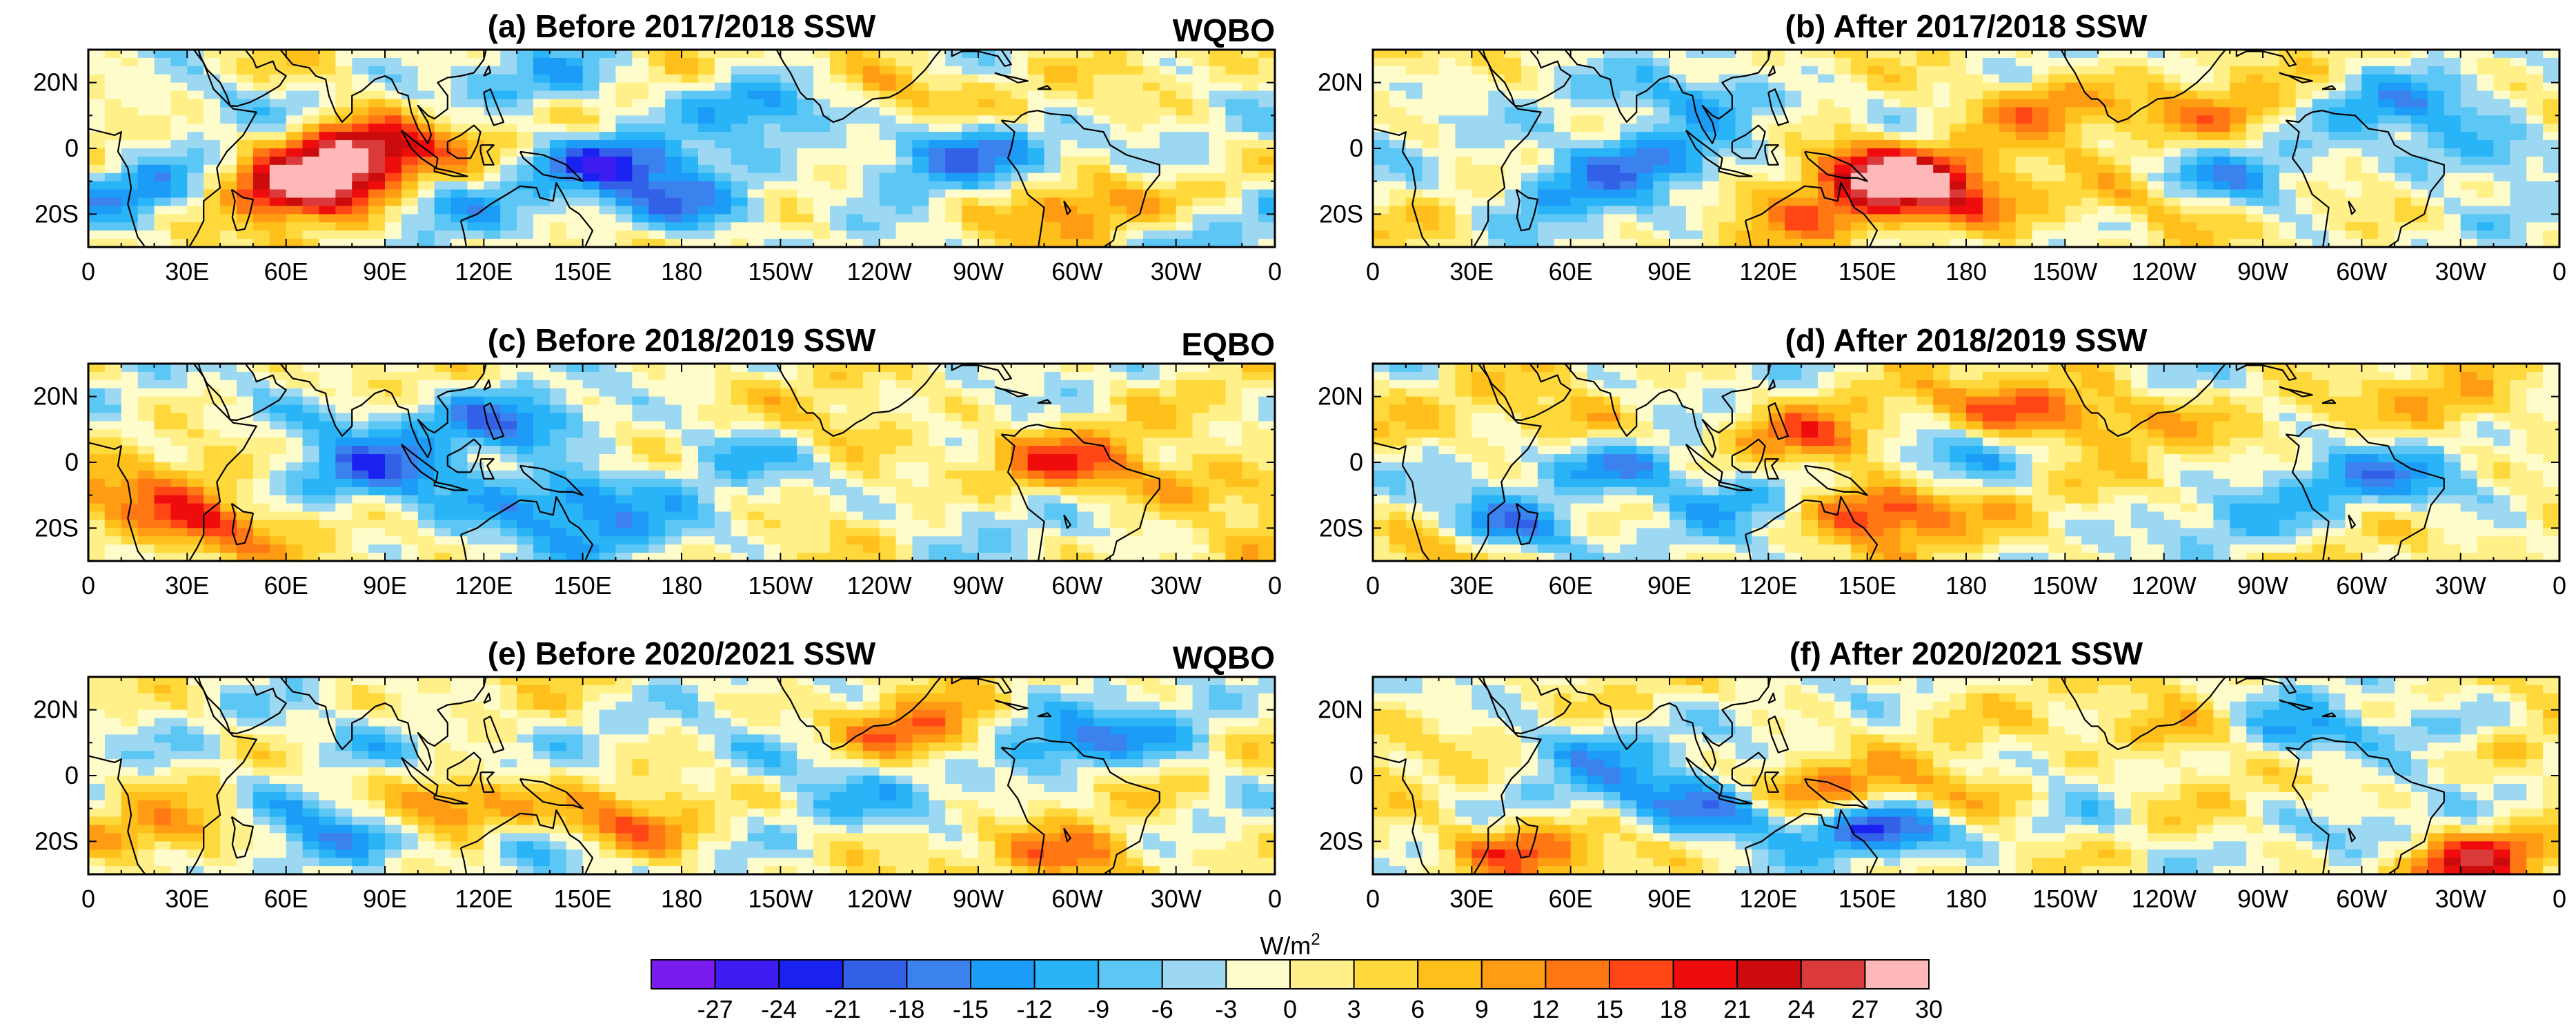 The image size is (2576, 1024). I want to click on coastline, so click(1526, 210).